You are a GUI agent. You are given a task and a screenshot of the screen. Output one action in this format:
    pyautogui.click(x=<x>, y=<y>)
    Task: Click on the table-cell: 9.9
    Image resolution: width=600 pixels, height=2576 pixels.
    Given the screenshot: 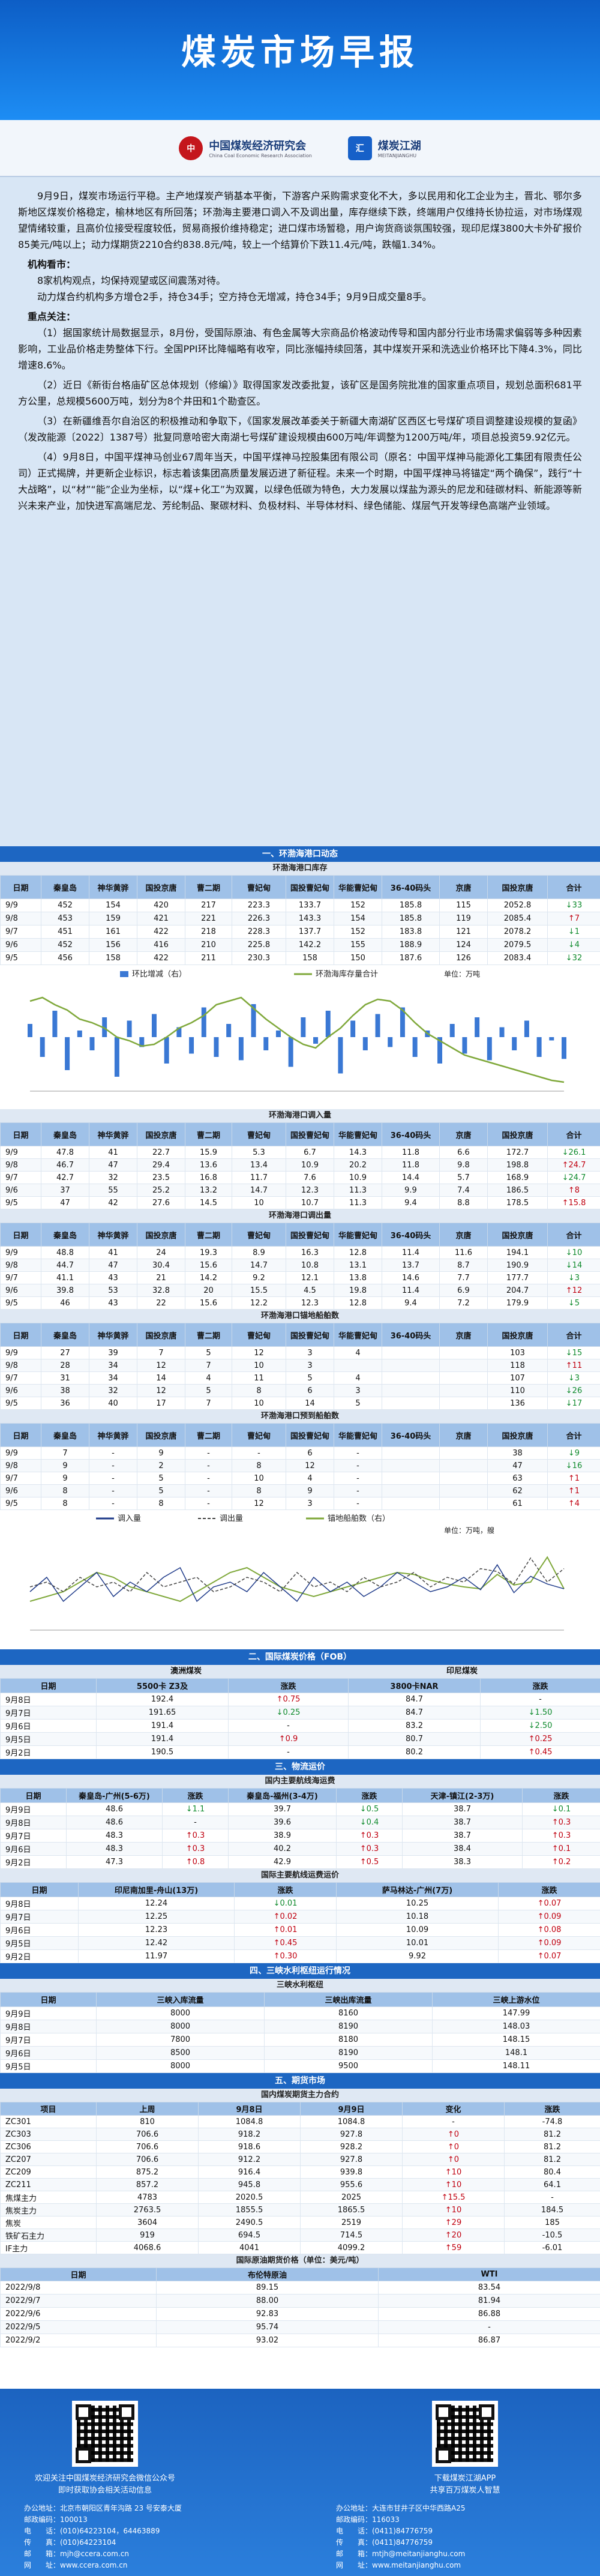 What is the action you would take?
    pyautogui.click(x=411, y=1190)
    